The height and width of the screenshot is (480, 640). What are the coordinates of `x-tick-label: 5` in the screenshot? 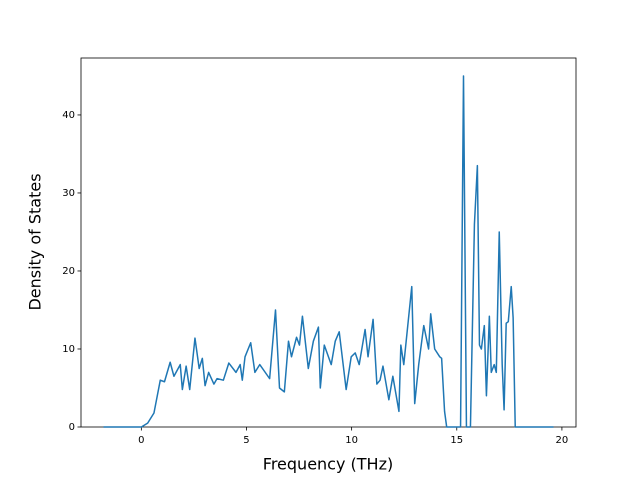 It's located at (246, 440).